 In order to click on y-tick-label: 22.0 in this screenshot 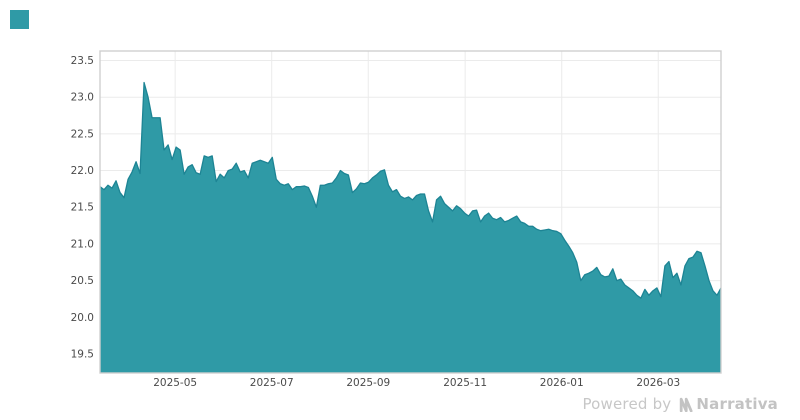, I will do `click(82, 171)`.